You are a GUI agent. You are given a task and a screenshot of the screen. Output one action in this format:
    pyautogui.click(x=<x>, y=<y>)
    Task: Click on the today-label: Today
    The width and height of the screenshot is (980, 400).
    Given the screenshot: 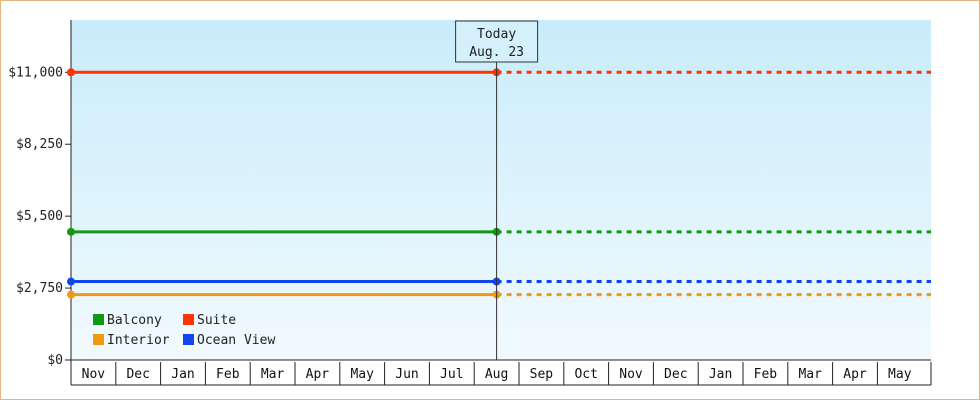 What is the action you would take?
    pyautogui.click(x=496, y=34)
    